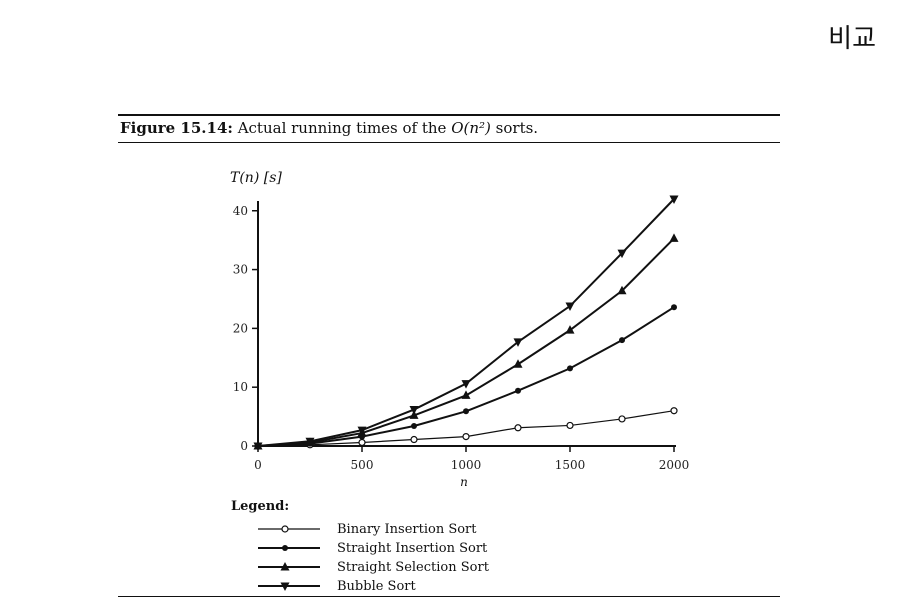  I want to click on legend-label: Straight Selection Sort, so click(413, 567).